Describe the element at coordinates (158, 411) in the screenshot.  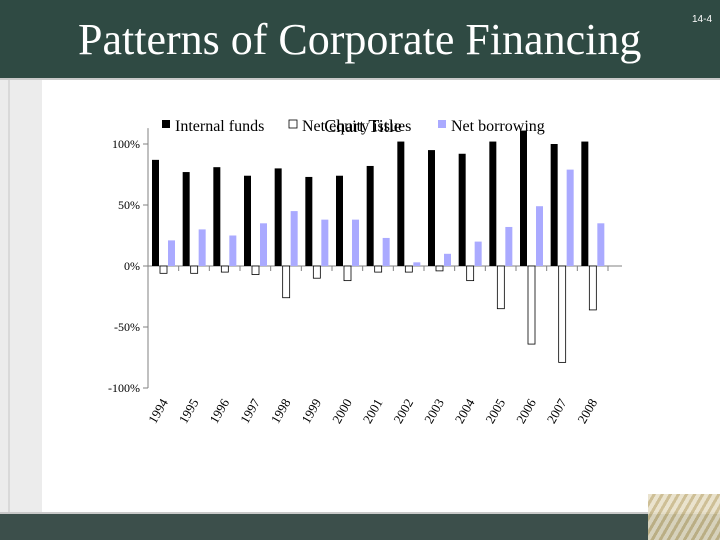
I see `x-tick-label: 1994` at that location.